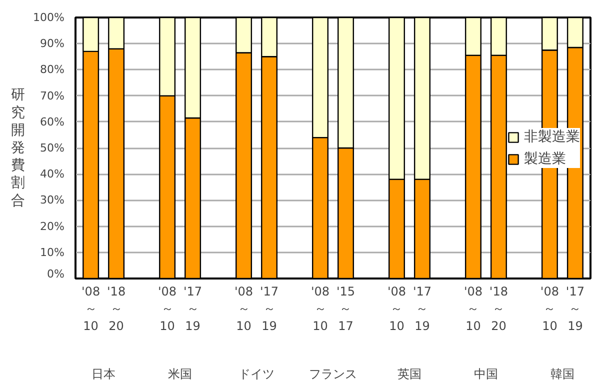  Describe the element at coordinates (52, 148) in the screenshot. I see `y-tick-label: 50%` at that location.